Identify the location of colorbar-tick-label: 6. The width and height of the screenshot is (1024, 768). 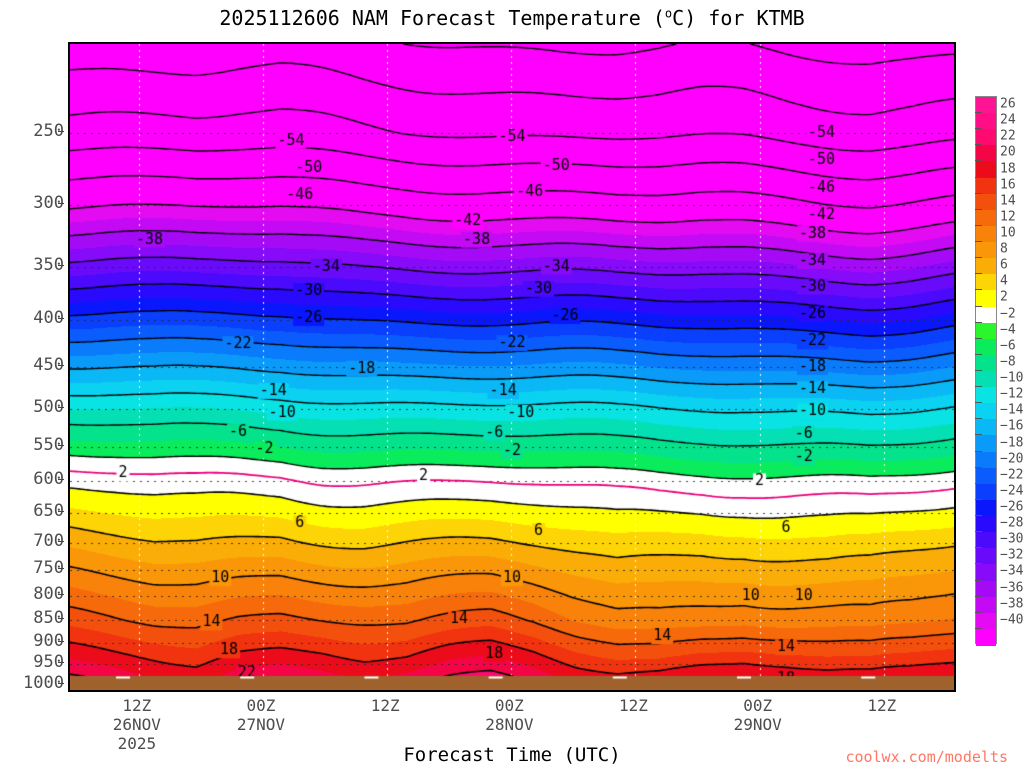
(1004, 265).